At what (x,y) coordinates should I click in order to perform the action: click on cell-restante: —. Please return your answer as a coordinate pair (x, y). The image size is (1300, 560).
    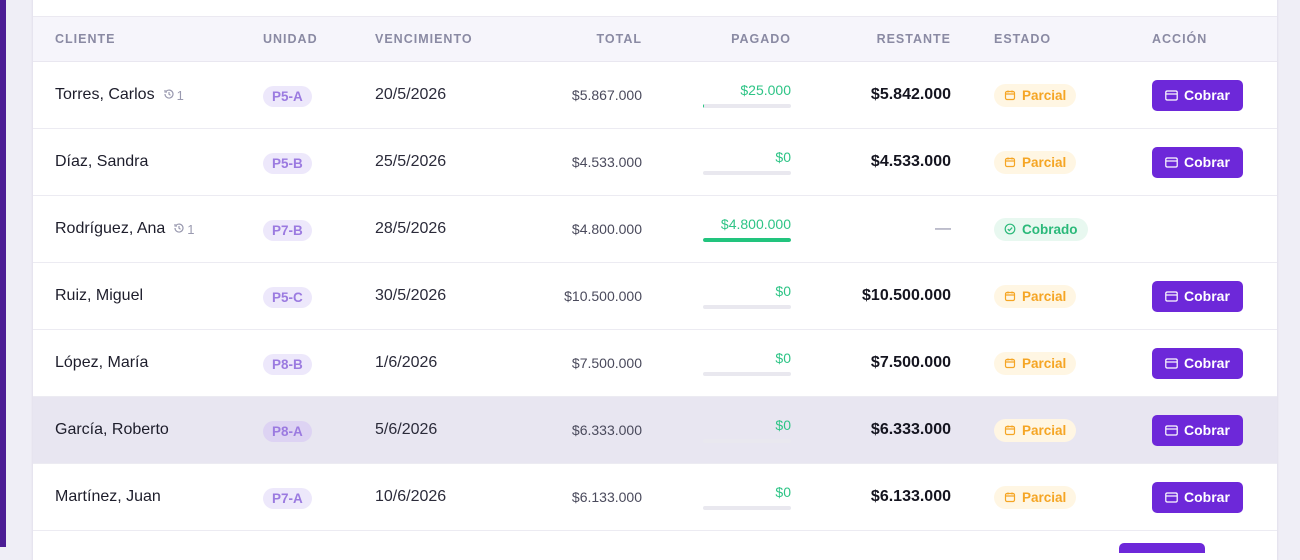
    Looking at the image, I should click on (943, 229).